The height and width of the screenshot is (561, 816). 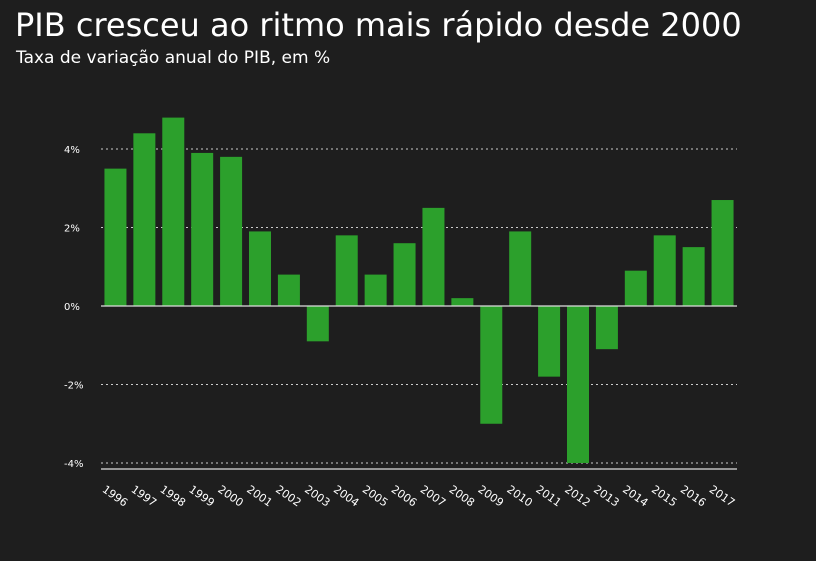 I want to click on bar-1998, so click(x=173, y=211).